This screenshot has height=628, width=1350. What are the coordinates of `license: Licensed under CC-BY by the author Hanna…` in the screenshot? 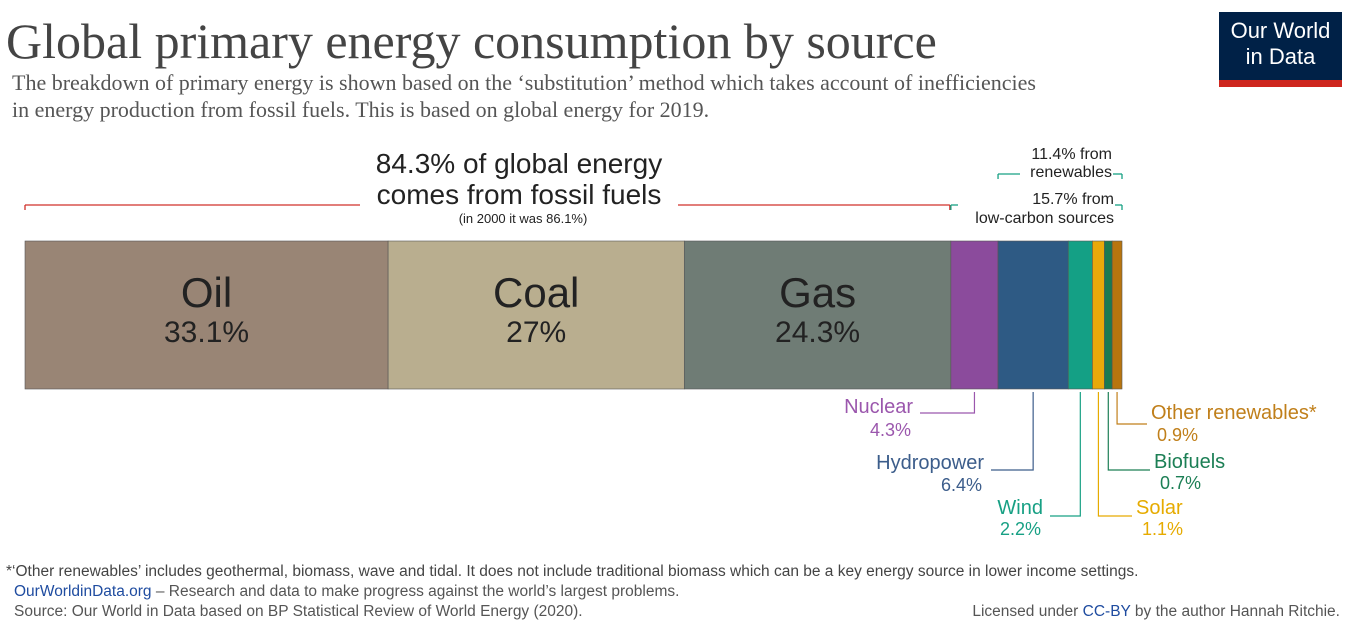 It's located at (1156, 612).